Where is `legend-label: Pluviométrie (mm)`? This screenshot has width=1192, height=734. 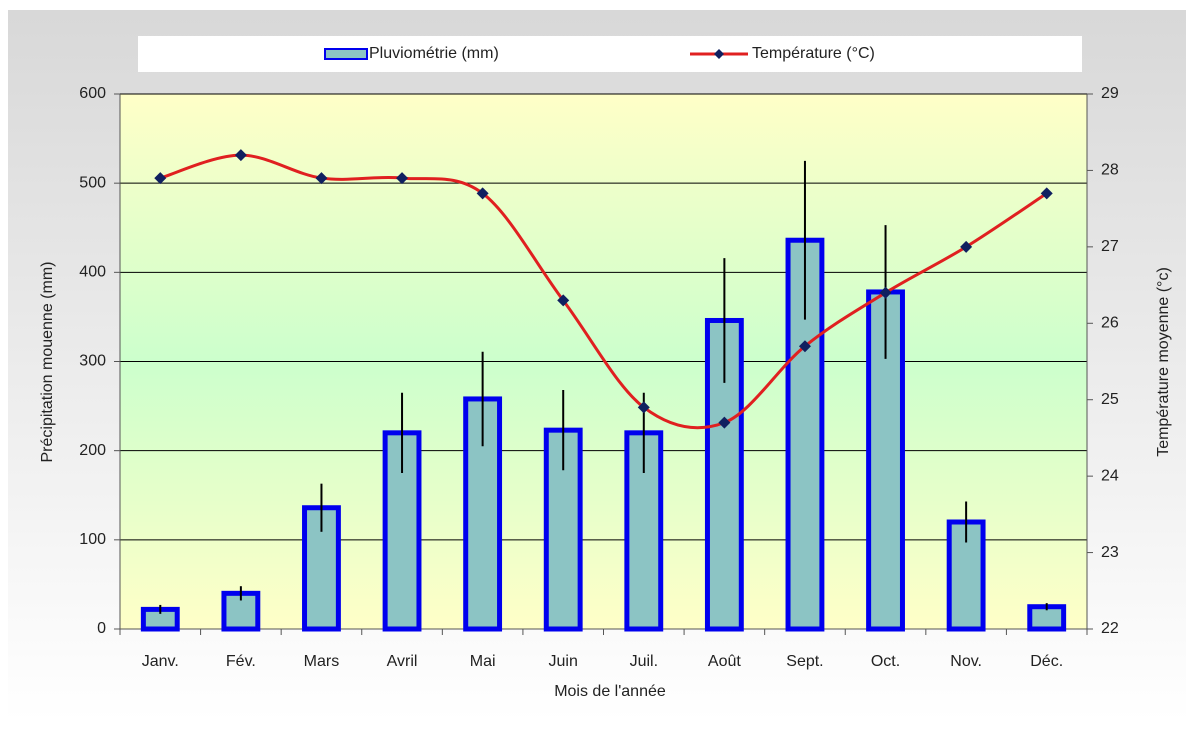
legend-label: Pluviométrie (mm) is located at coordinates (434, 53).